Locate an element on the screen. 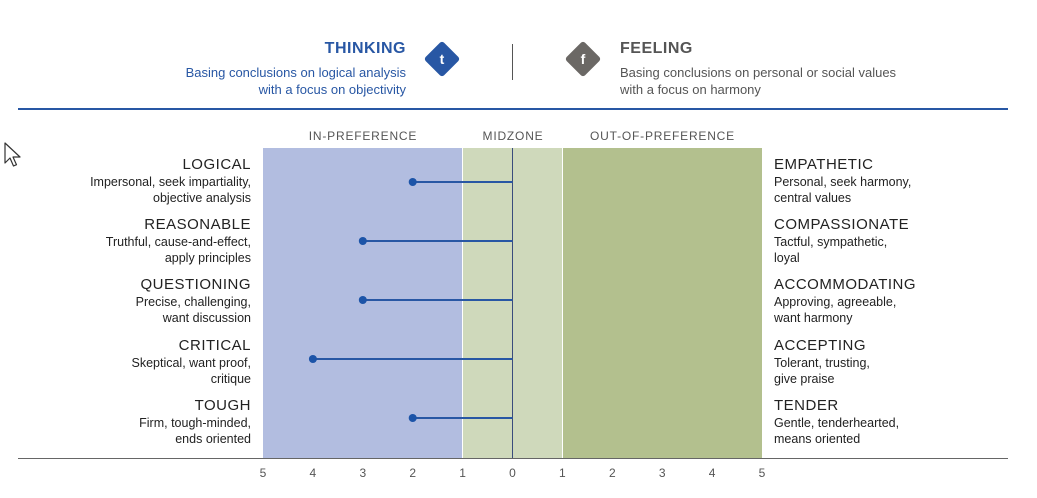  feeling-title: FEELING is located at coordinates (656, 48).